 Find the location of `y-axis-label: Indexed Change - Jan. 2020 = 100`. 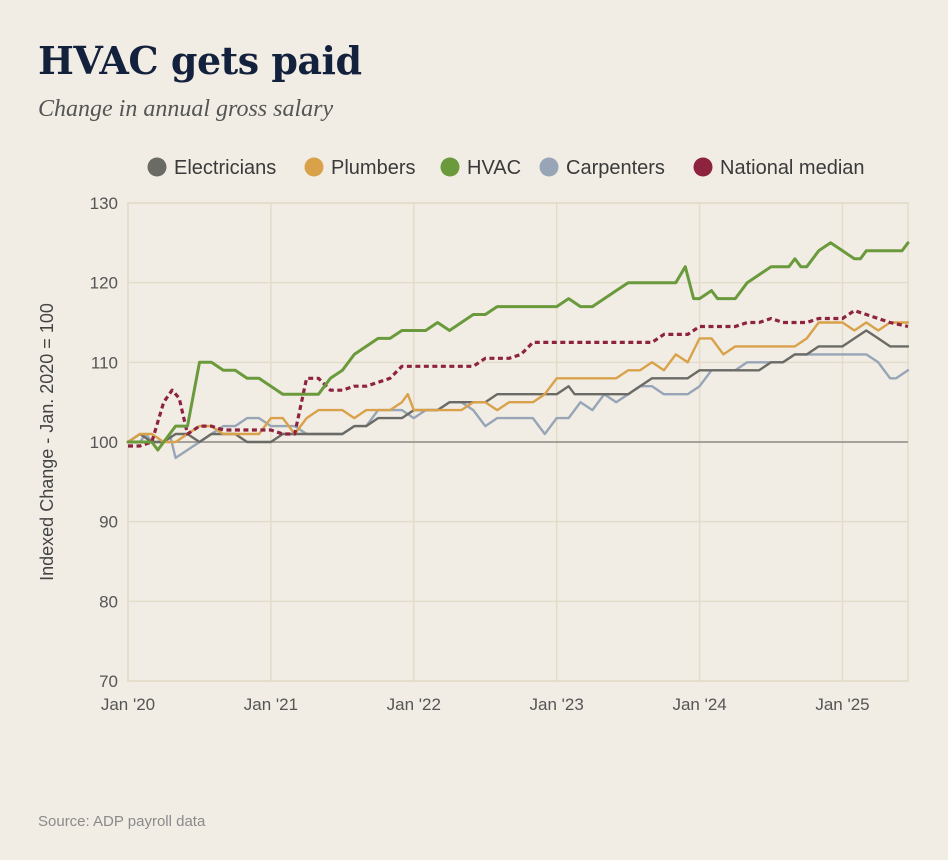

y-axis-label: Indexed Change - Jan. 2020 = 100 is located at coordinates (47, 442).